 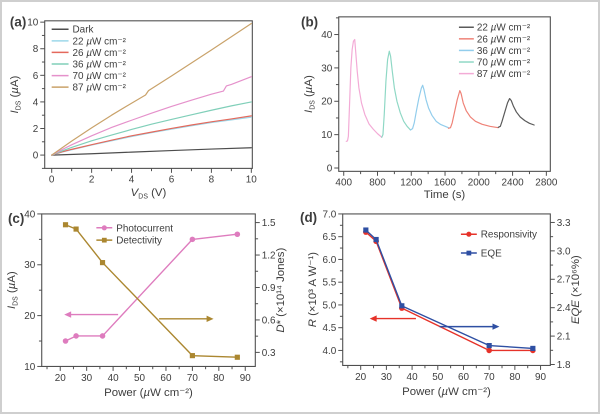 I want to click on svg-text: 2.4, so click(x=564, y=308).